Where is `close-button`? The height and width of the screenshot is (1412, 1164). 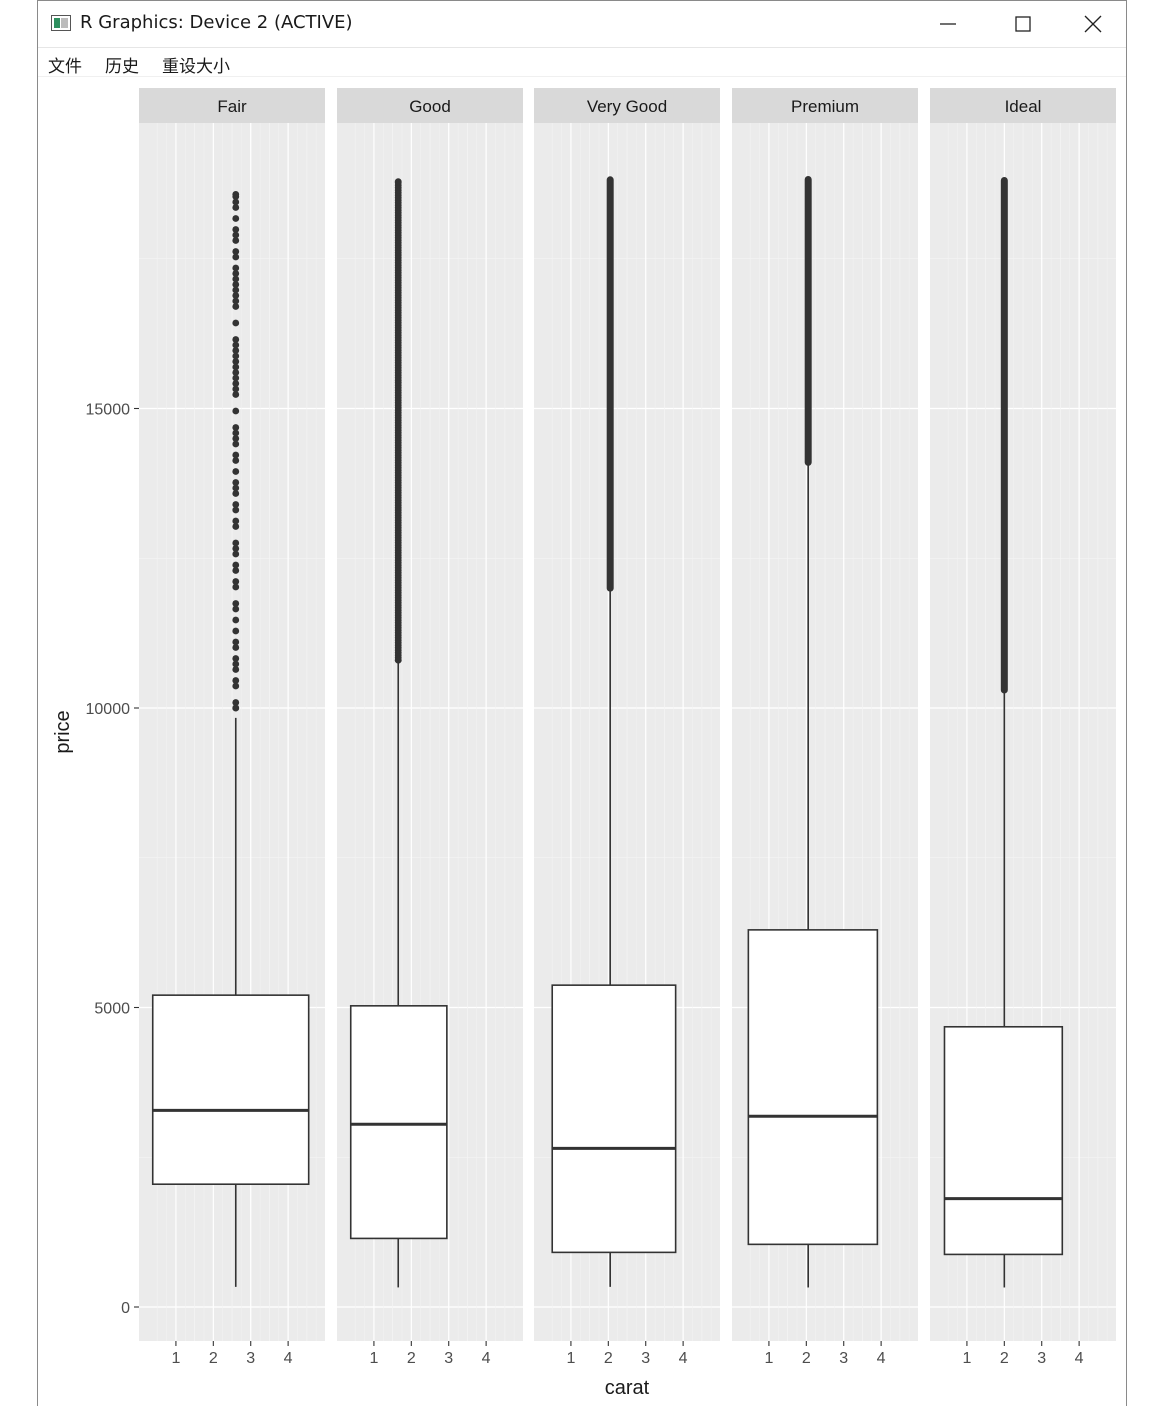
close-button is located at coordinates (1093, 24).